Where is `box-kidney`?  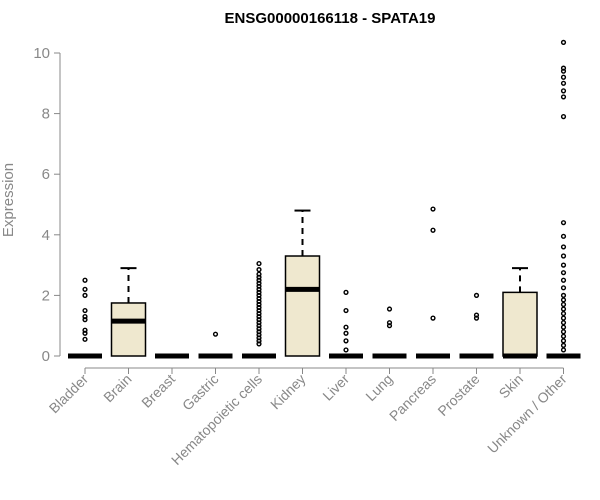 box-kidney is located at coordinates (302, 283).